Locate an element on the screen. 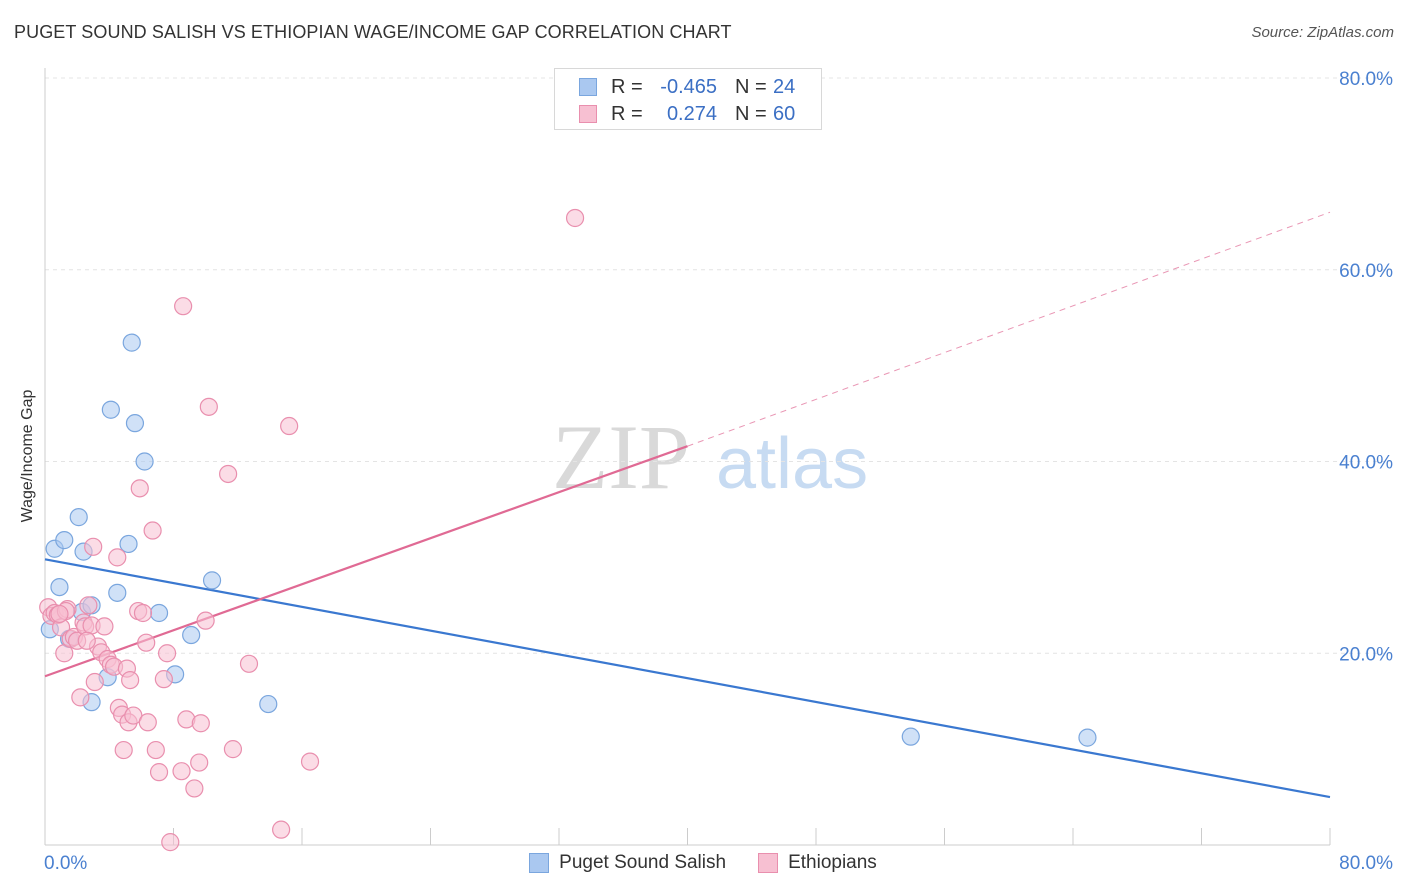 This screenshot has width=1406, height=892. legend-item-salish: Puget Sound Salish is located at coordinates (627, 863).